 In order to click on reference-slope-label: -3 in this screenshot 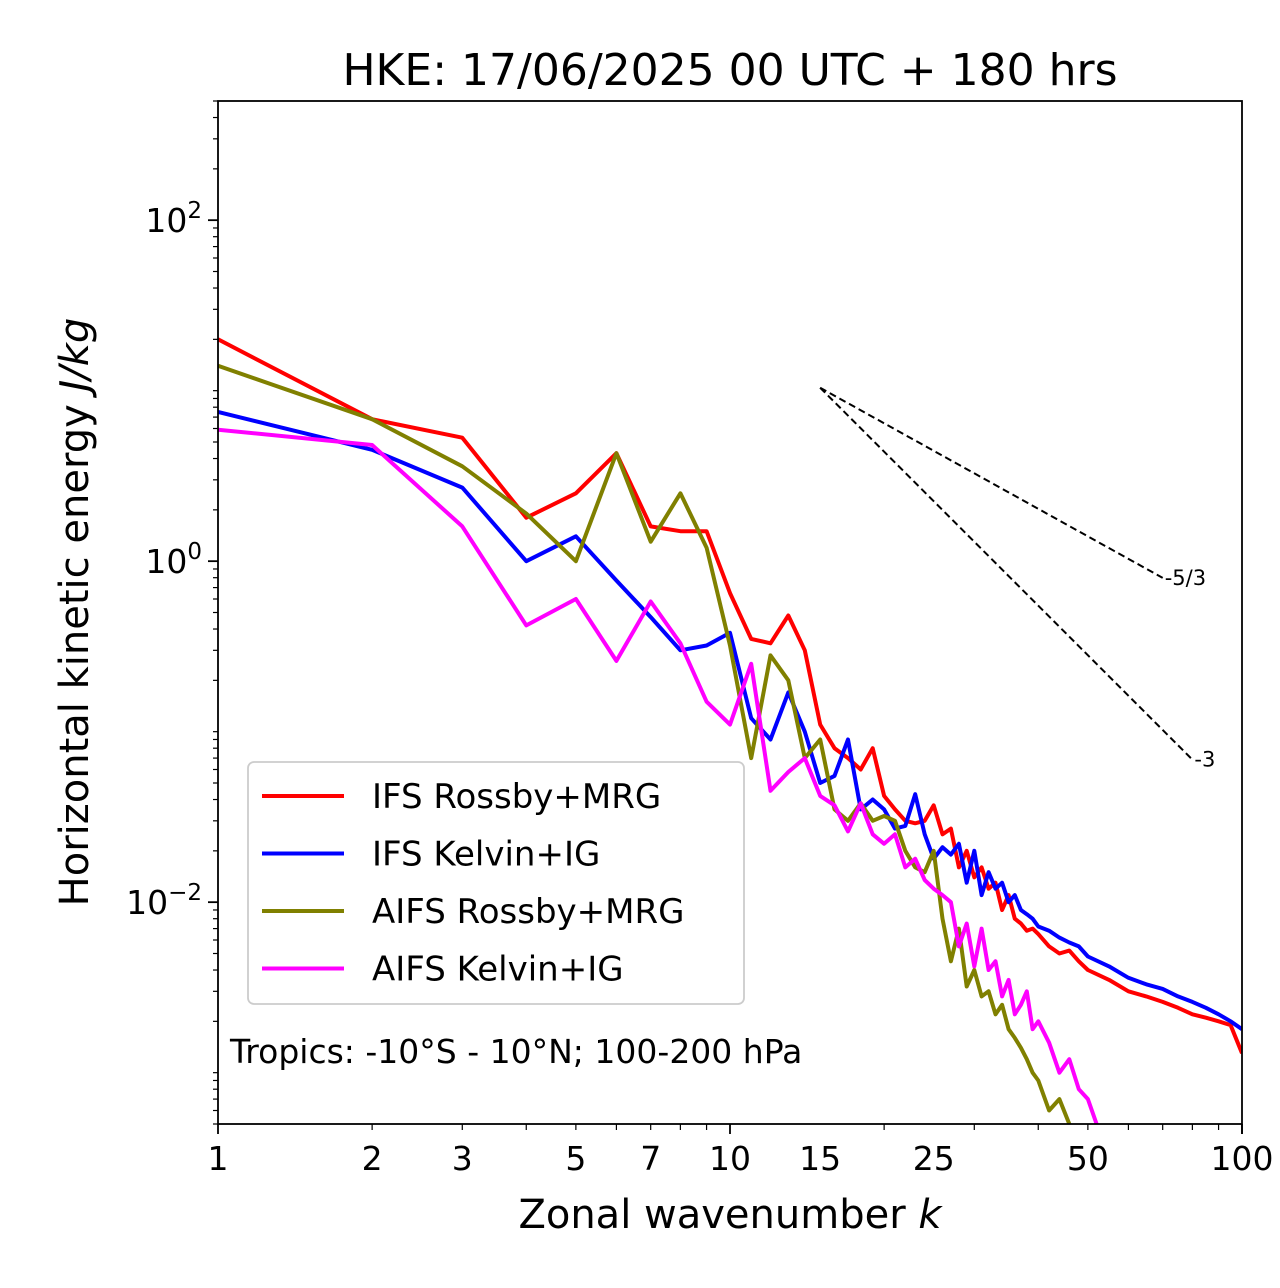, I will do `click(1204, 760)`.